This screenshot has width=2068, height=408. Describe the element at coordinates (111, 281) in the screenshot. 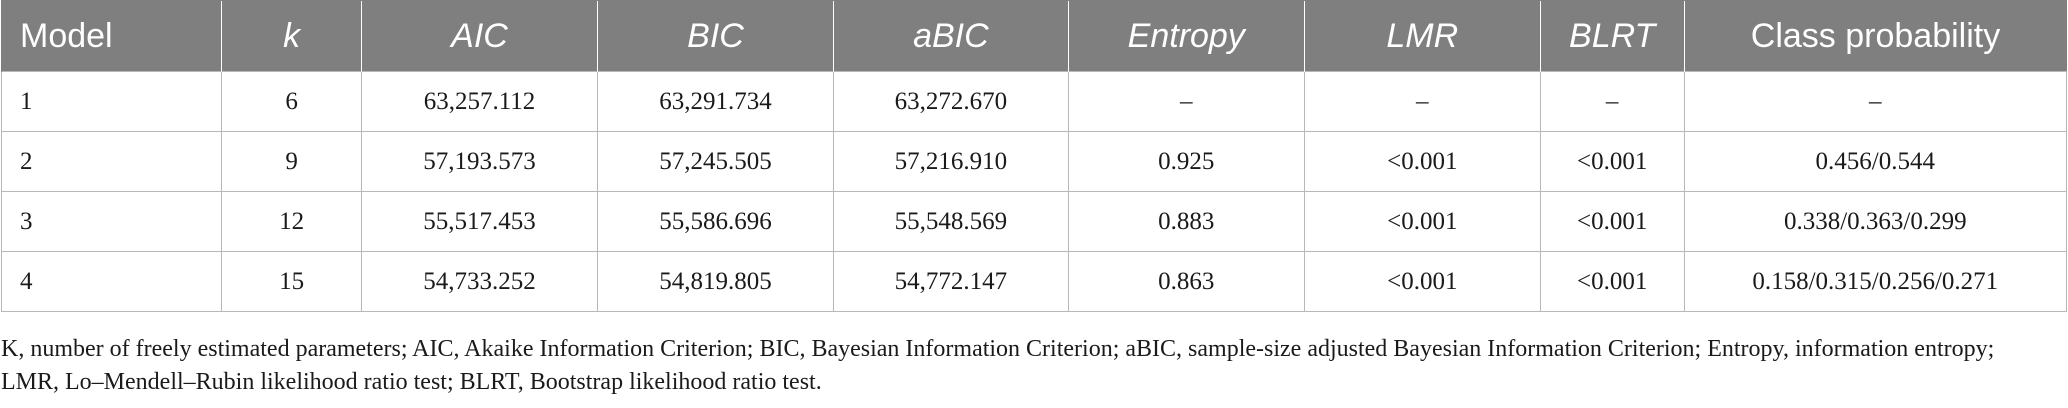

I see `cell-model: 4` at that location.